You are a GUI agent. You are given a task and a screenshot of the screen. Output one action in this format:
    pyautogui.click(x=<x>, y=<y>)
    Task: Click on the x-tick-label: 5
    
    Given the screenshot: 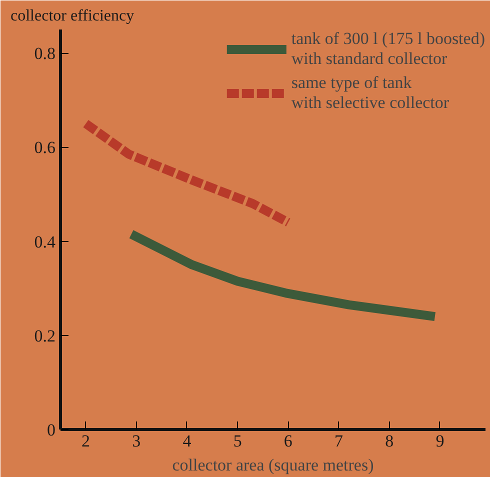 What is the action you would take?
    pyautogui.click(x=237, y=441)
    